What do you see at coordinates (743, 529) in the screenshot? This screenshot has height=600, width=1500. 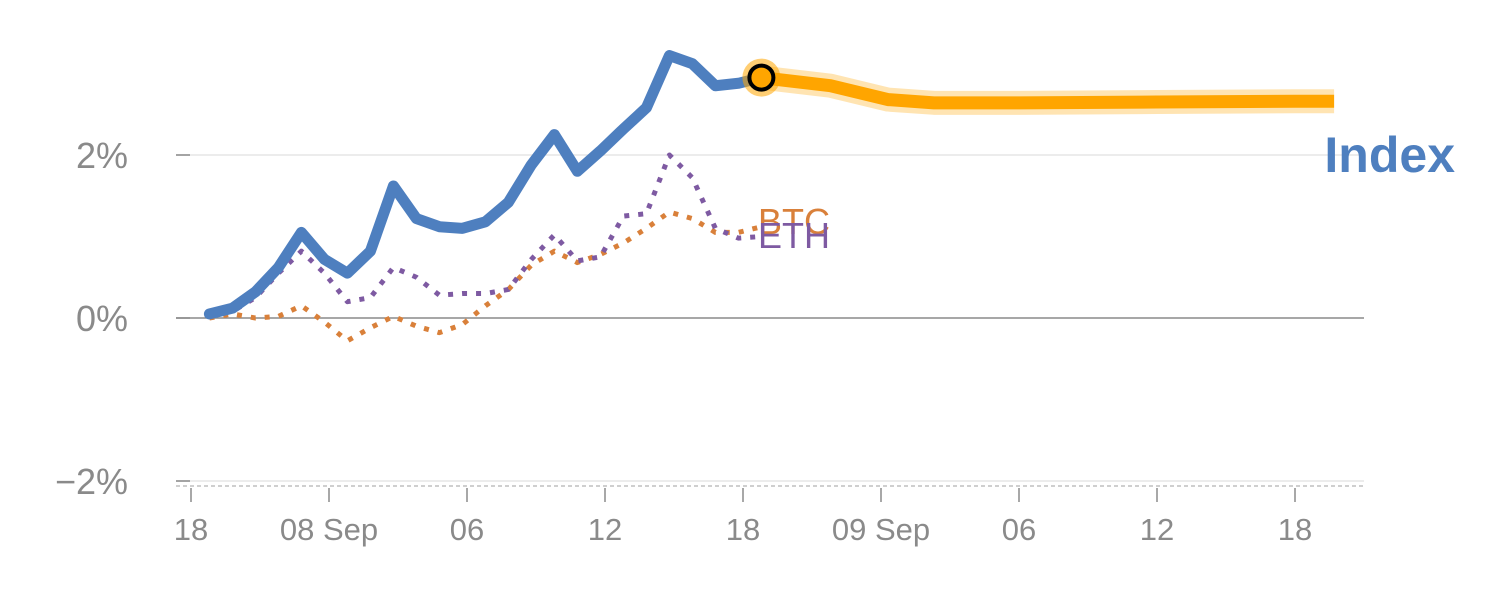 I see `x-tick-label-4: 18` at bounding box center [743, 529].